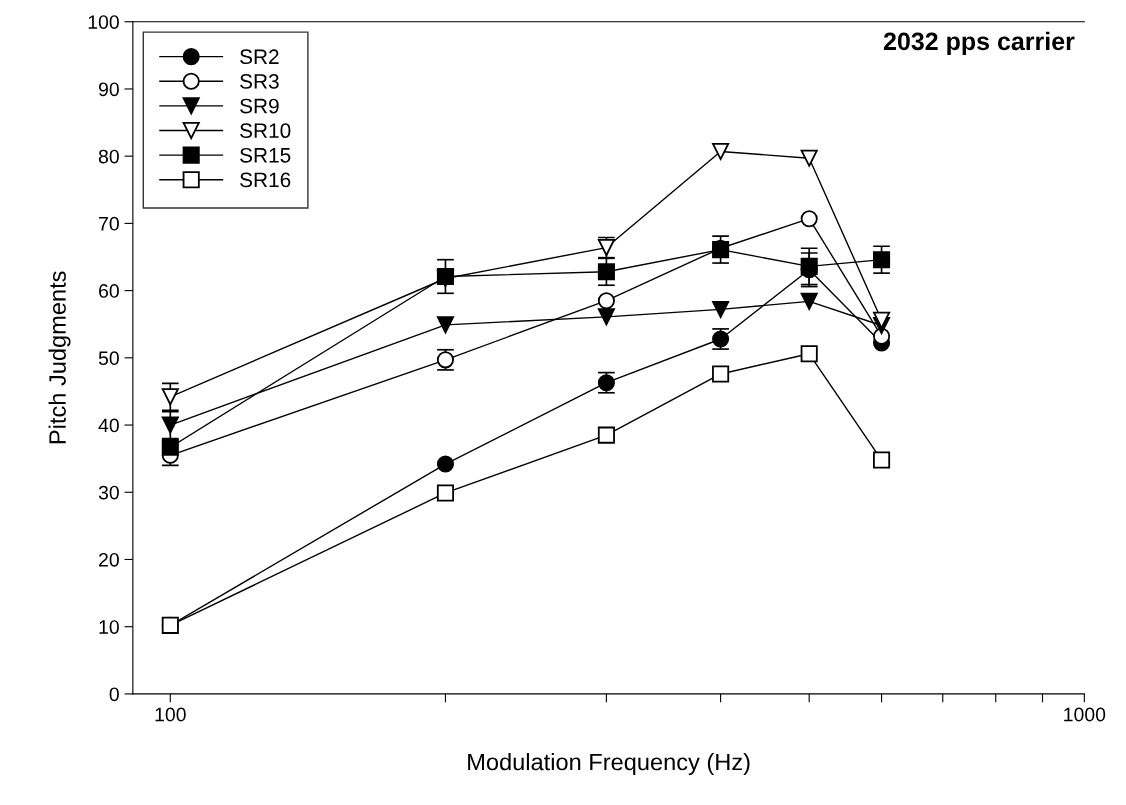  I want to click on annotation: 2032 pps carrier, so click(979, 43).